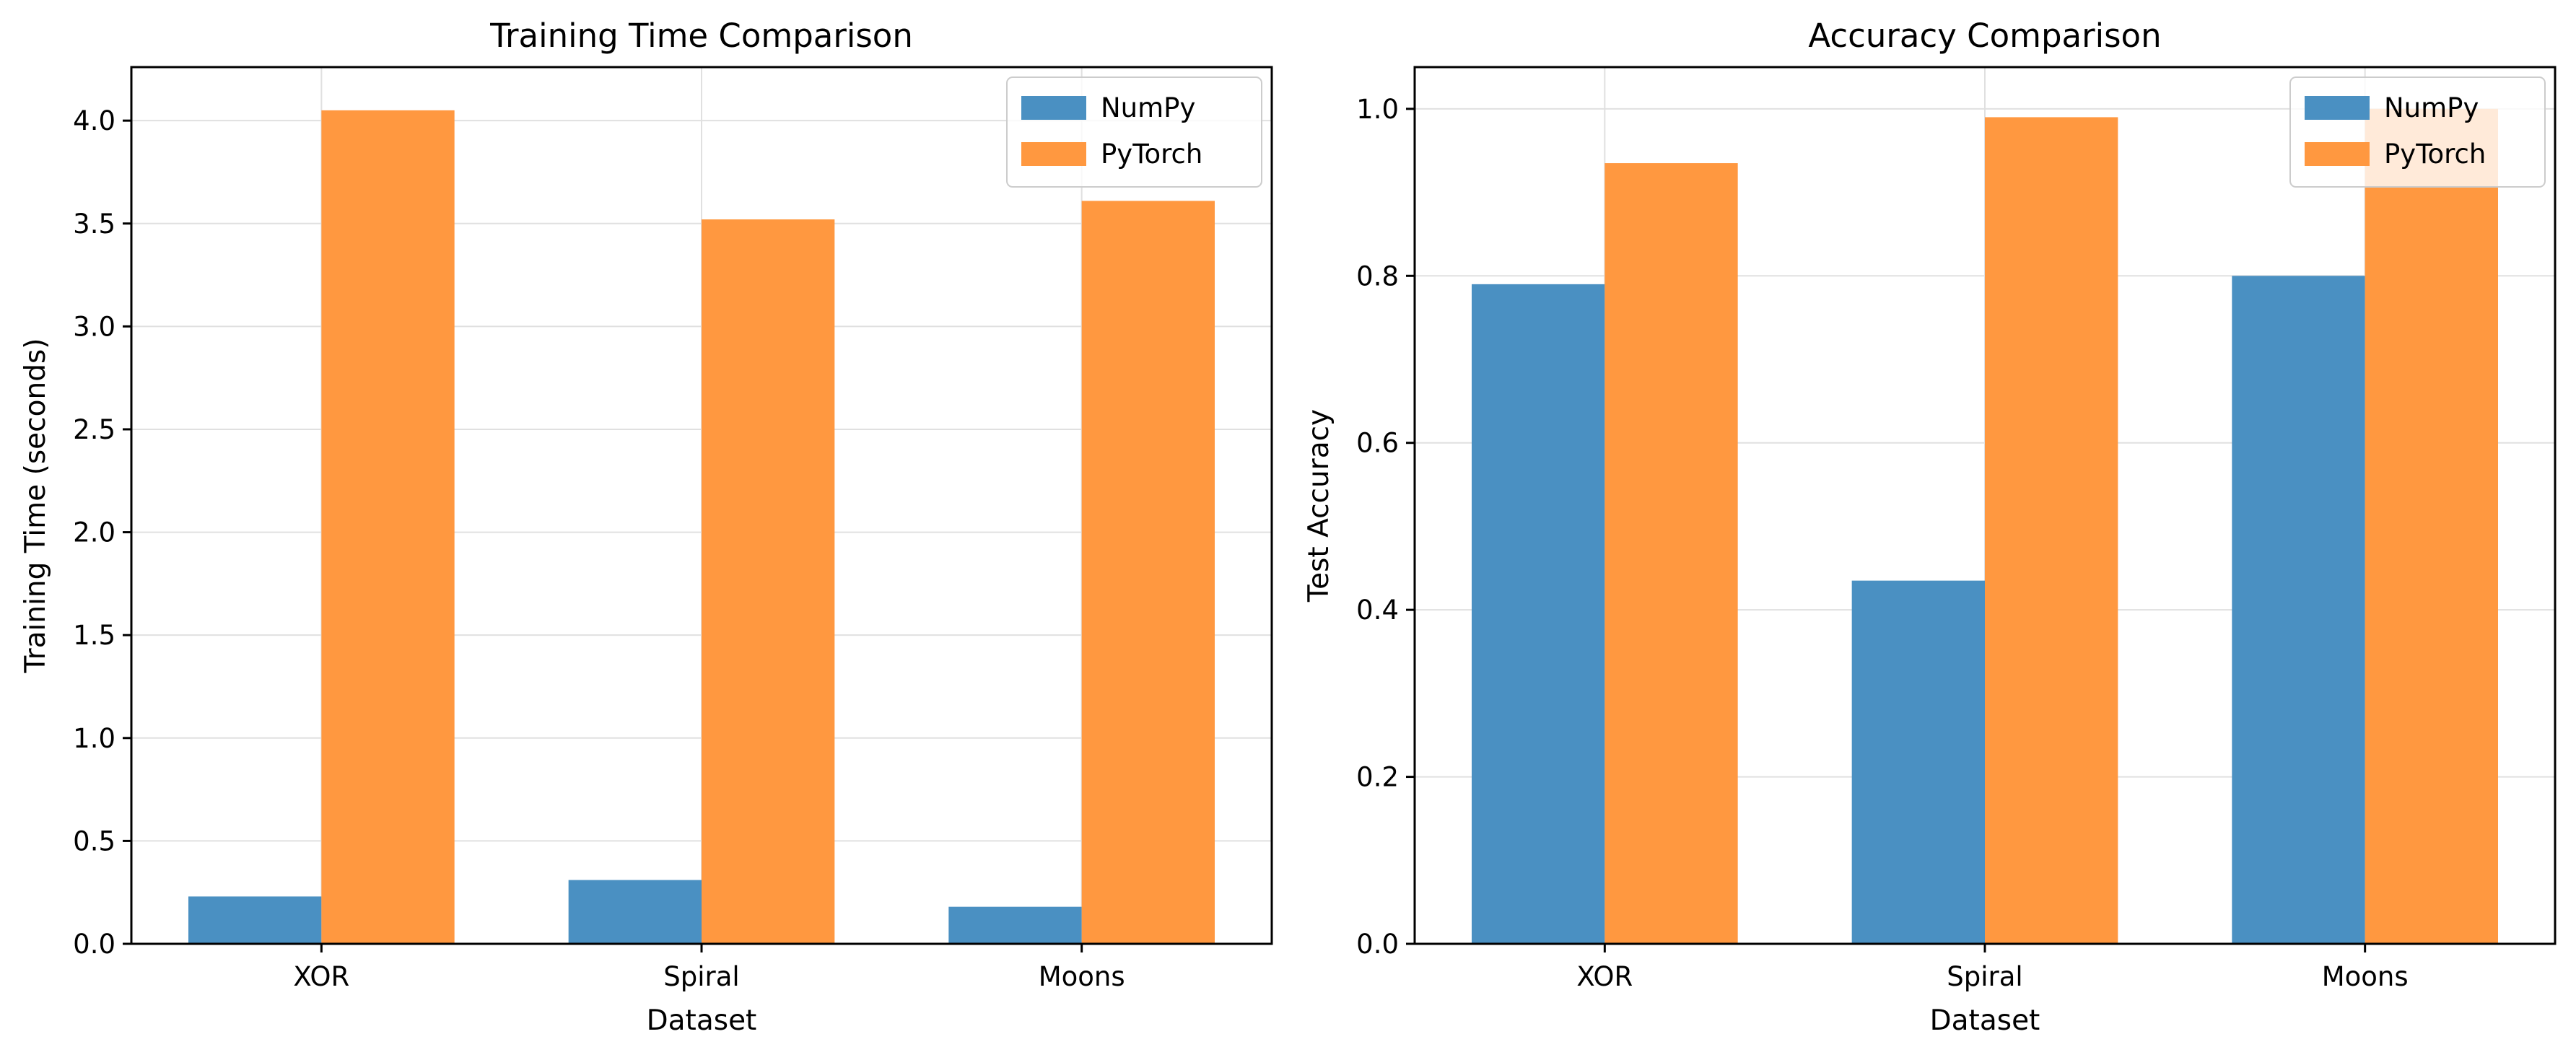  I want to click on training-time-legend-label-pytorch: PyTorch, so click(1151, 154).